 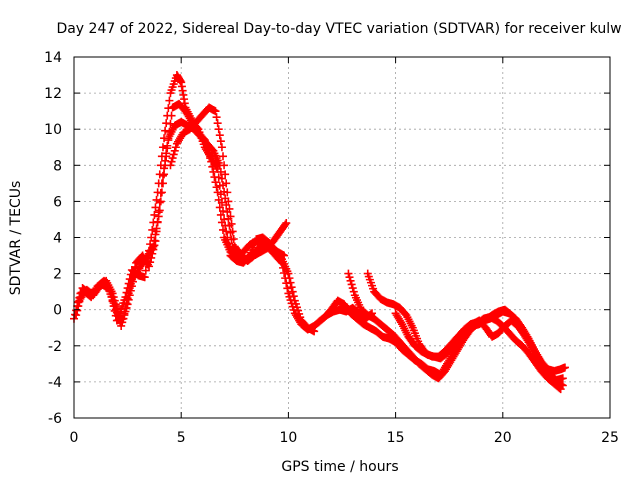 I want to click on x-tick-label: 0, so click(x=74, y=438).